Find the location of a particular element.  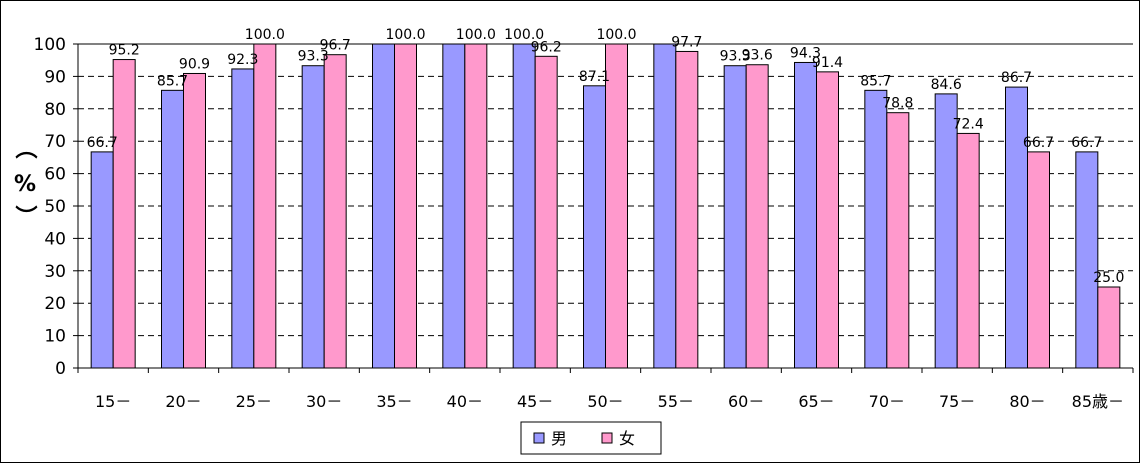

data-label: 84.6 is located at coordinates (946, 85).